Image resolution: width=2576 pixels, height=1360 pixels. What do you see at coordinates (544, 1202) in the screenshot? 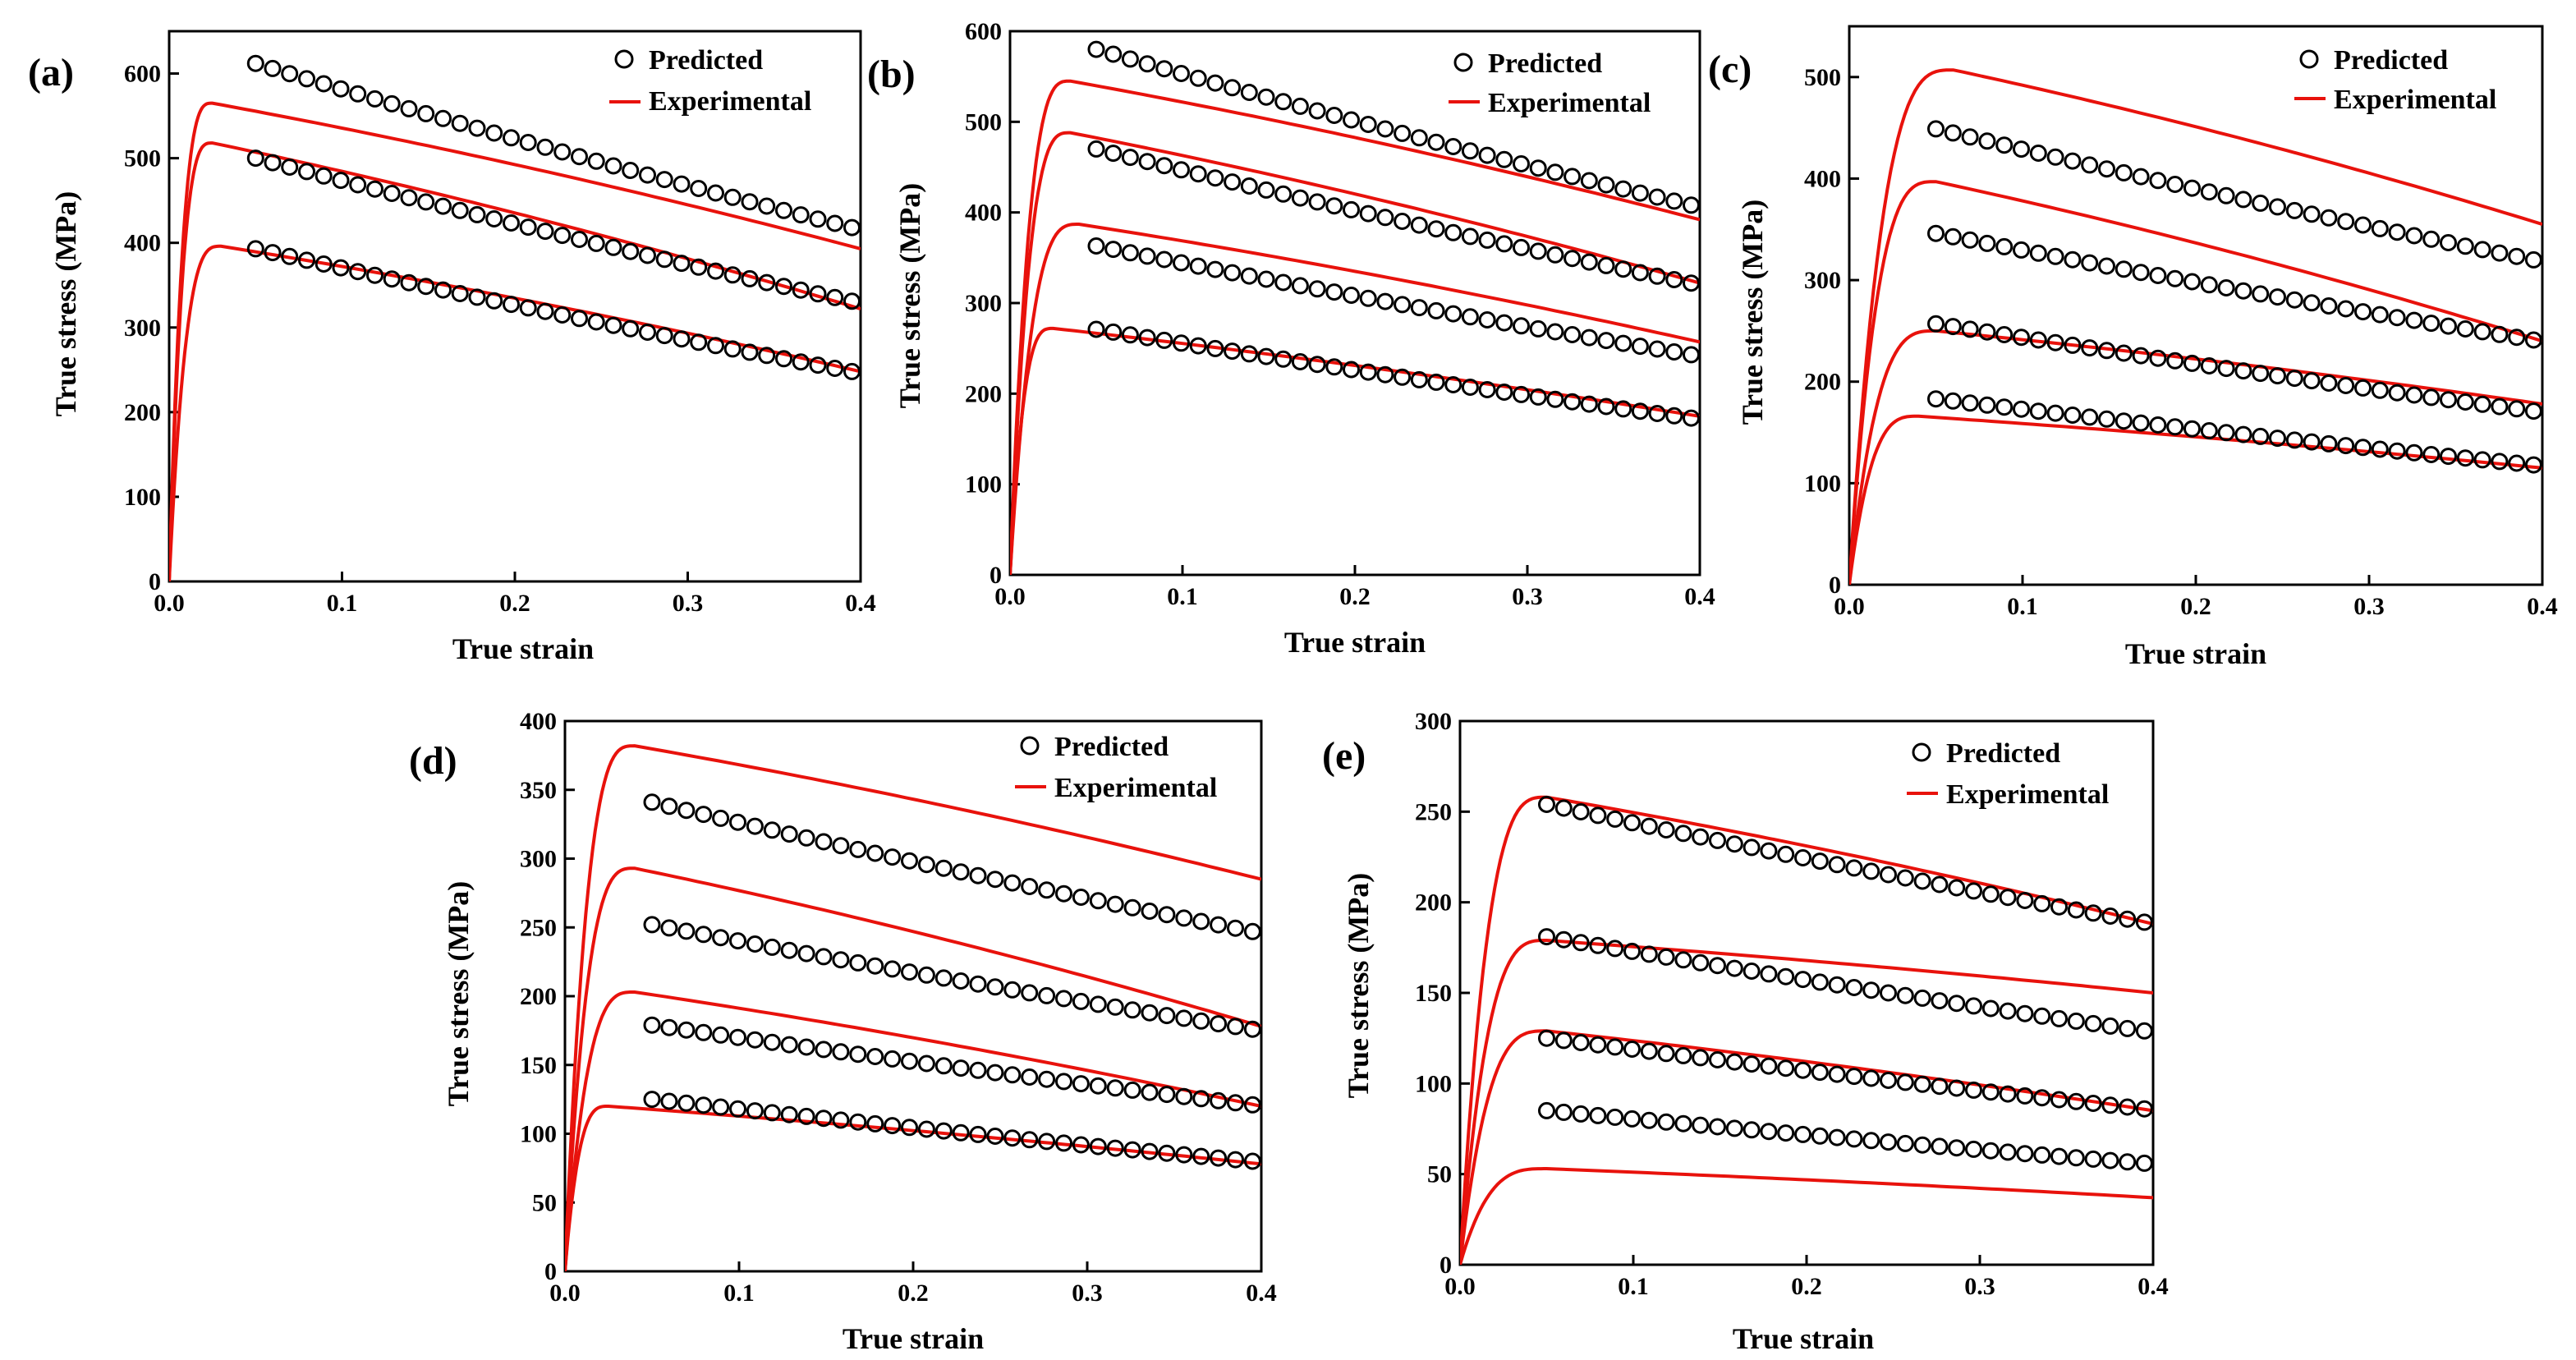
I see `y-tick-label: 50` at bounding box center [544, 1202].